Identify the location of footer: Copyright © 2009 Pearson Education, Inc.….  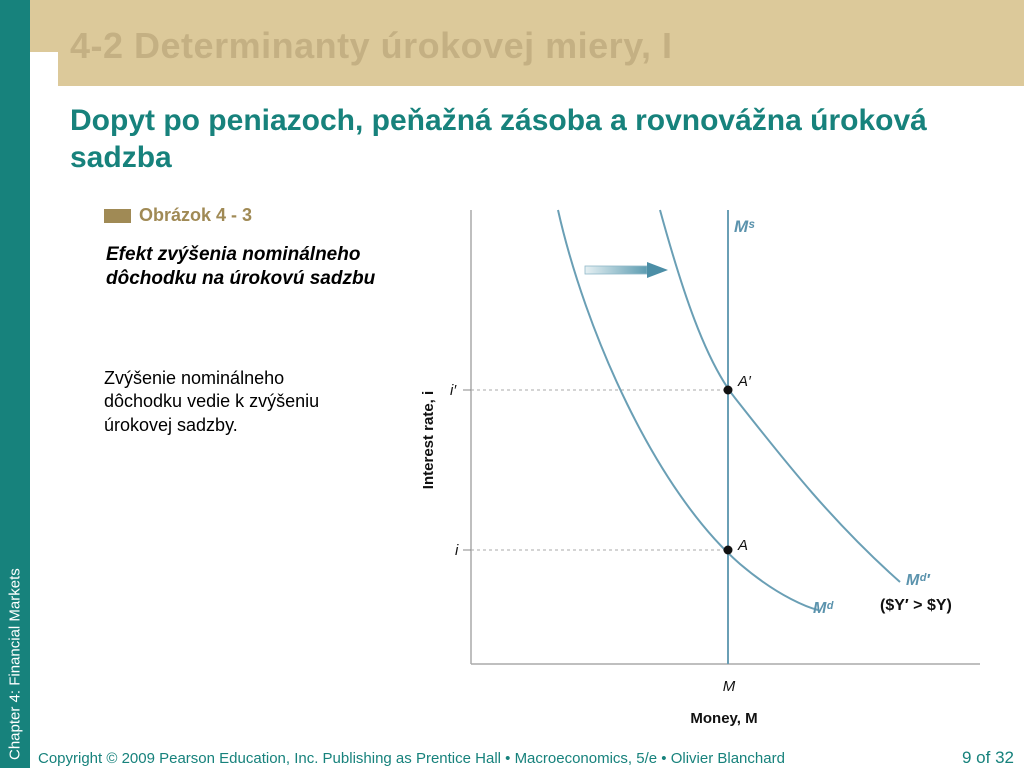
(527, 752).